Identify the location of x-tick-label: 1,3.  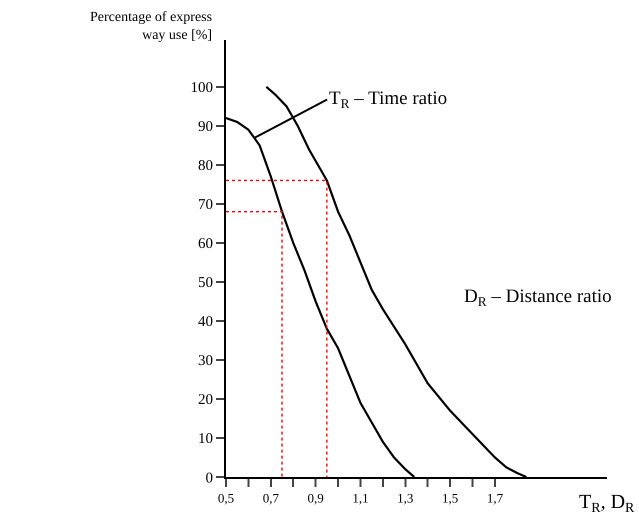
(405, 498).